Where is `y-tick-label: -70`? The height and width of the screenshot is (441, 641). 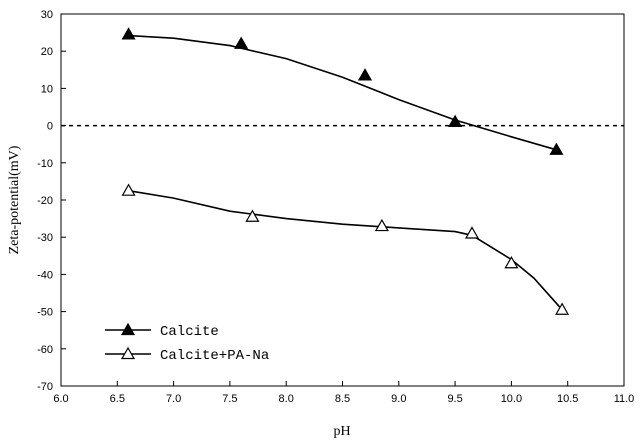
y-tick-label: -70 is located at coordinates (45, 387).